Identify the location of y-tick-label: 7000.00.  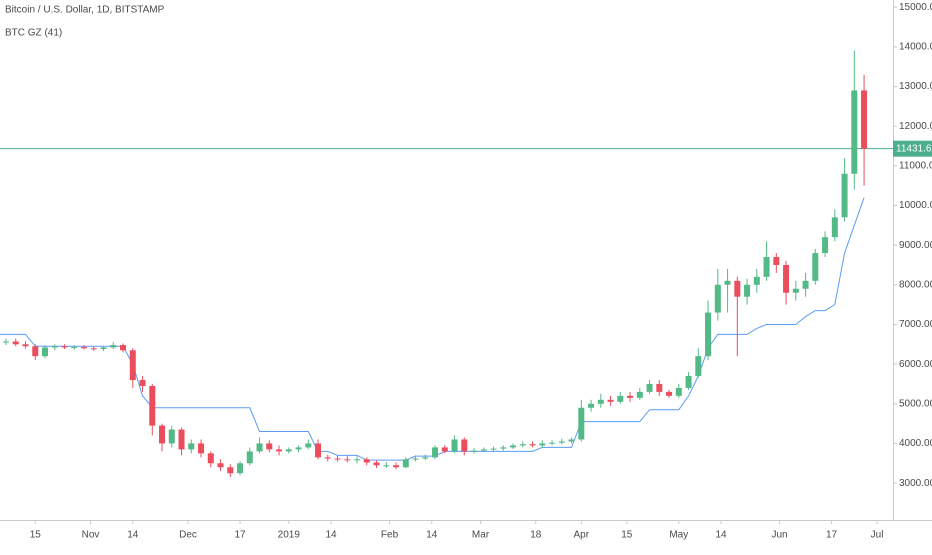
(915, 324).